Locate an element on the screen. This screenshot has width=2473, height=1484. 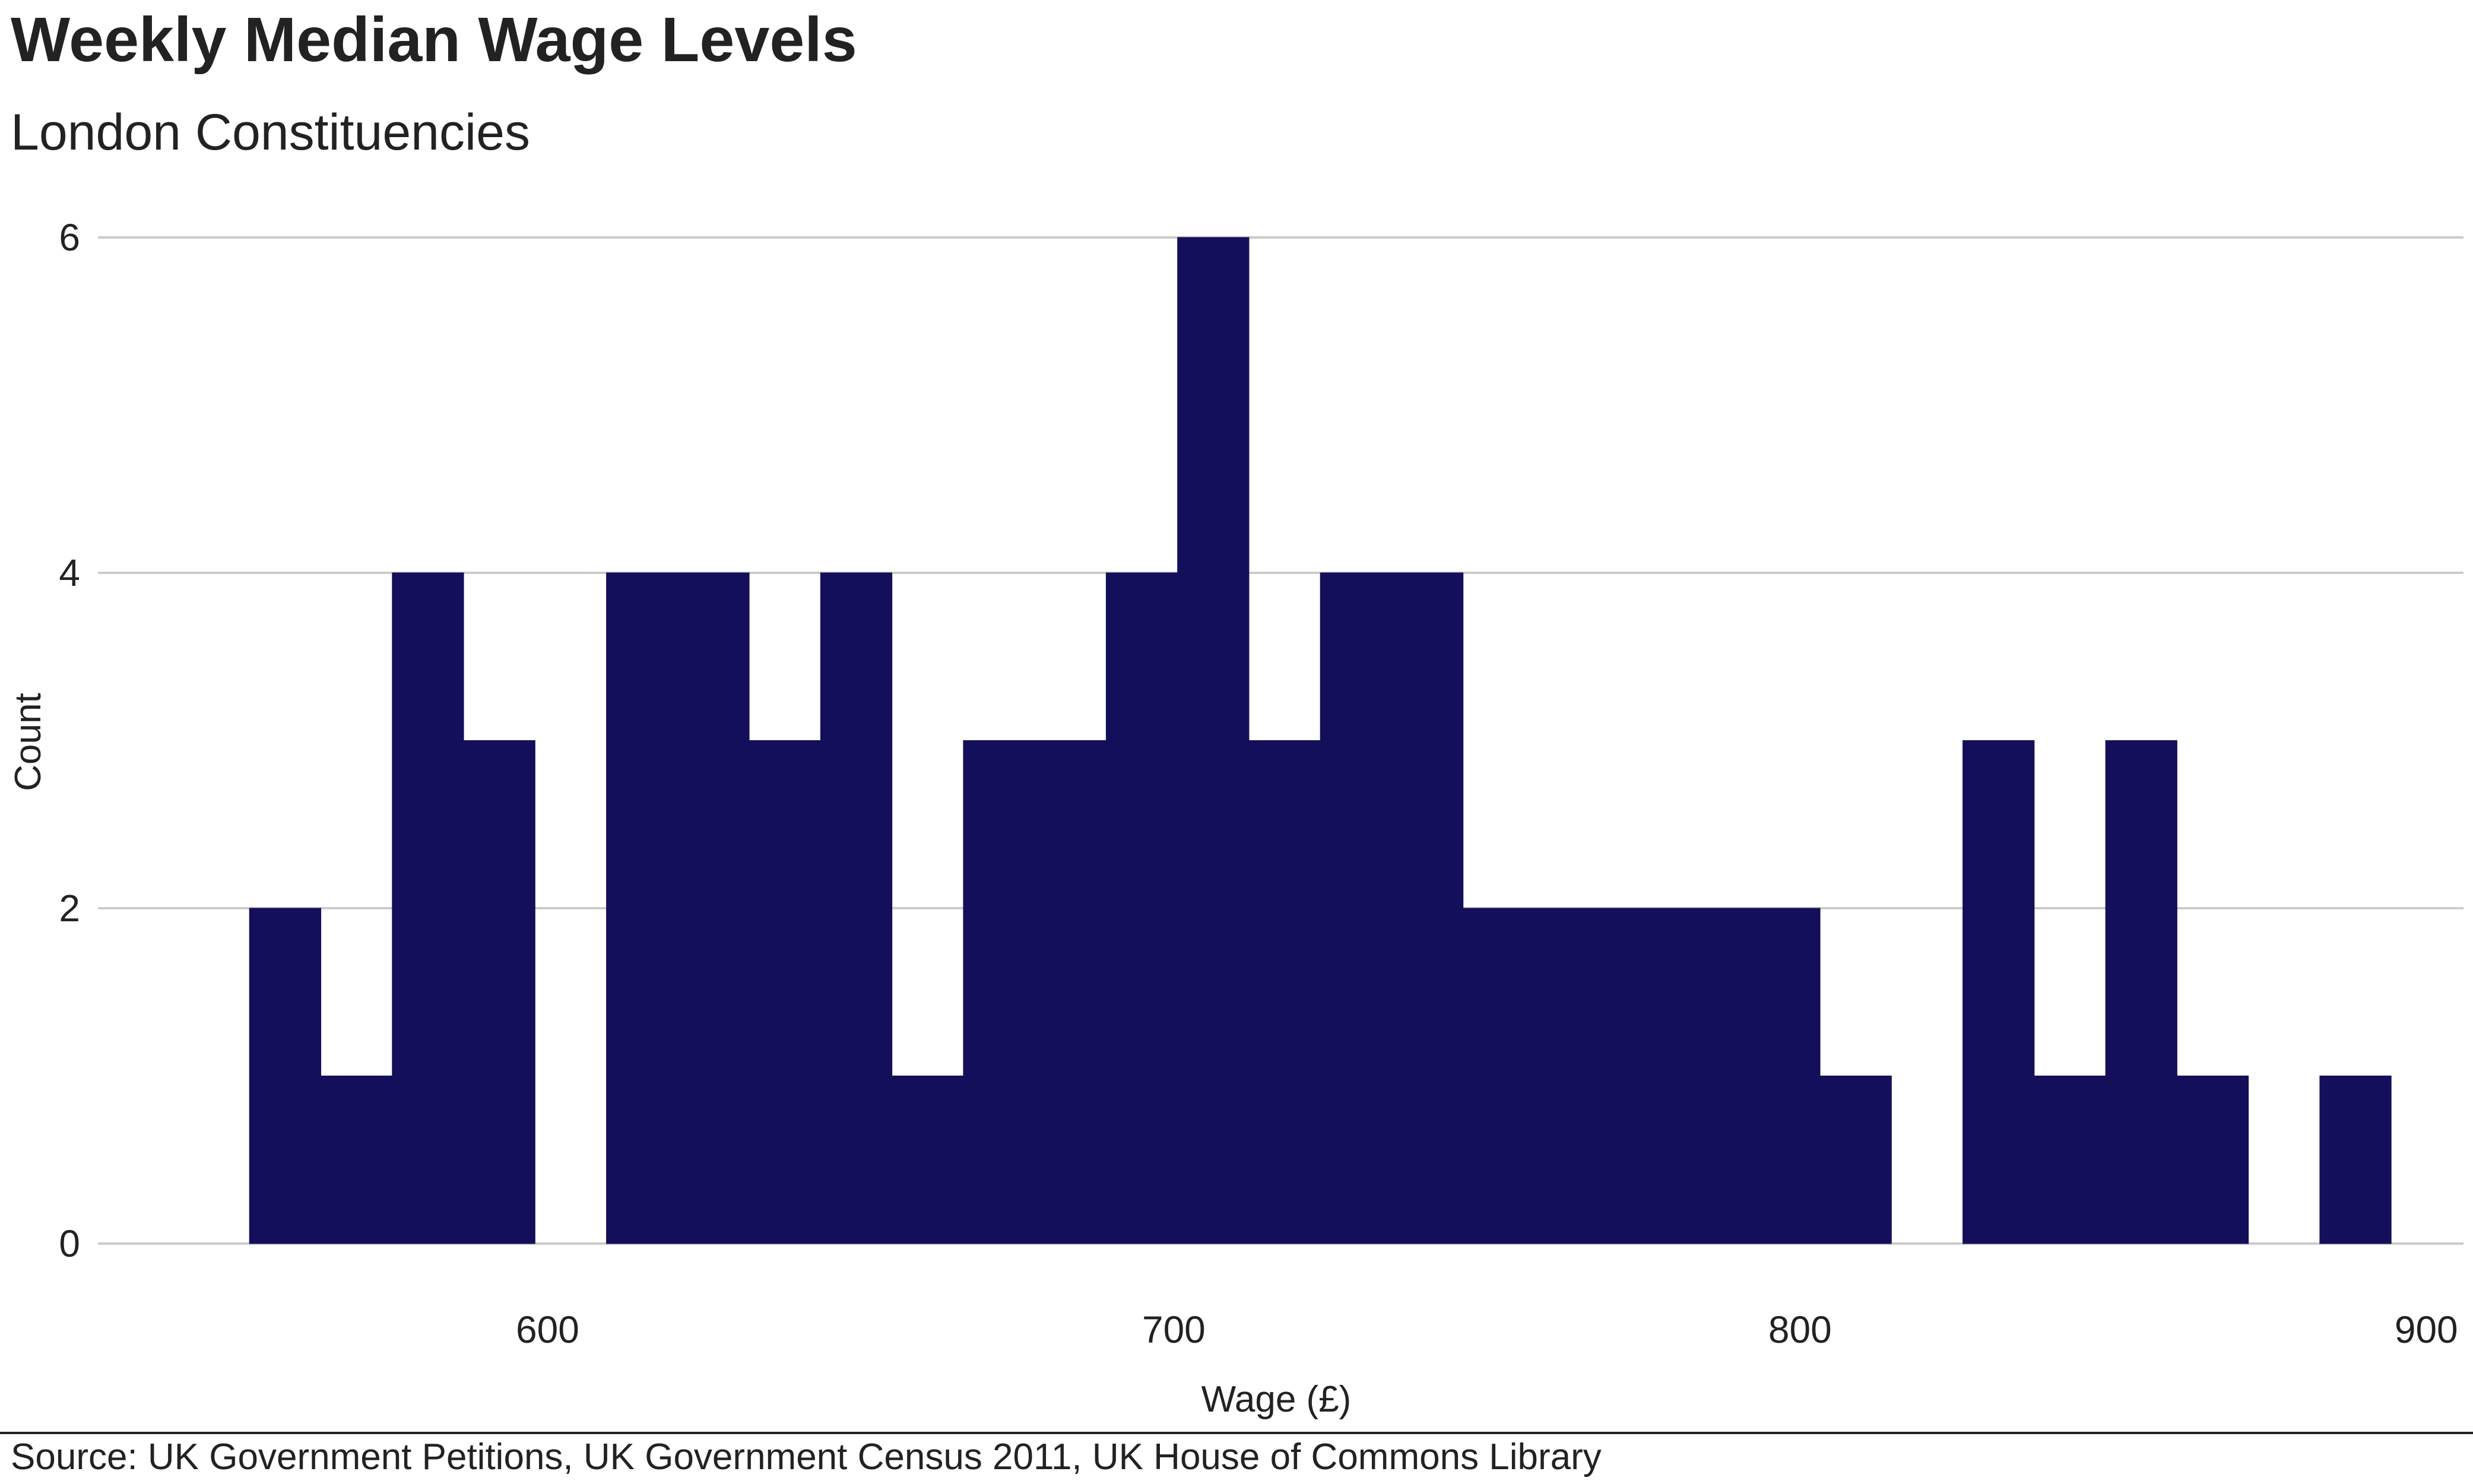
y-tick-label: 4 is located at coordinates (69, 572).